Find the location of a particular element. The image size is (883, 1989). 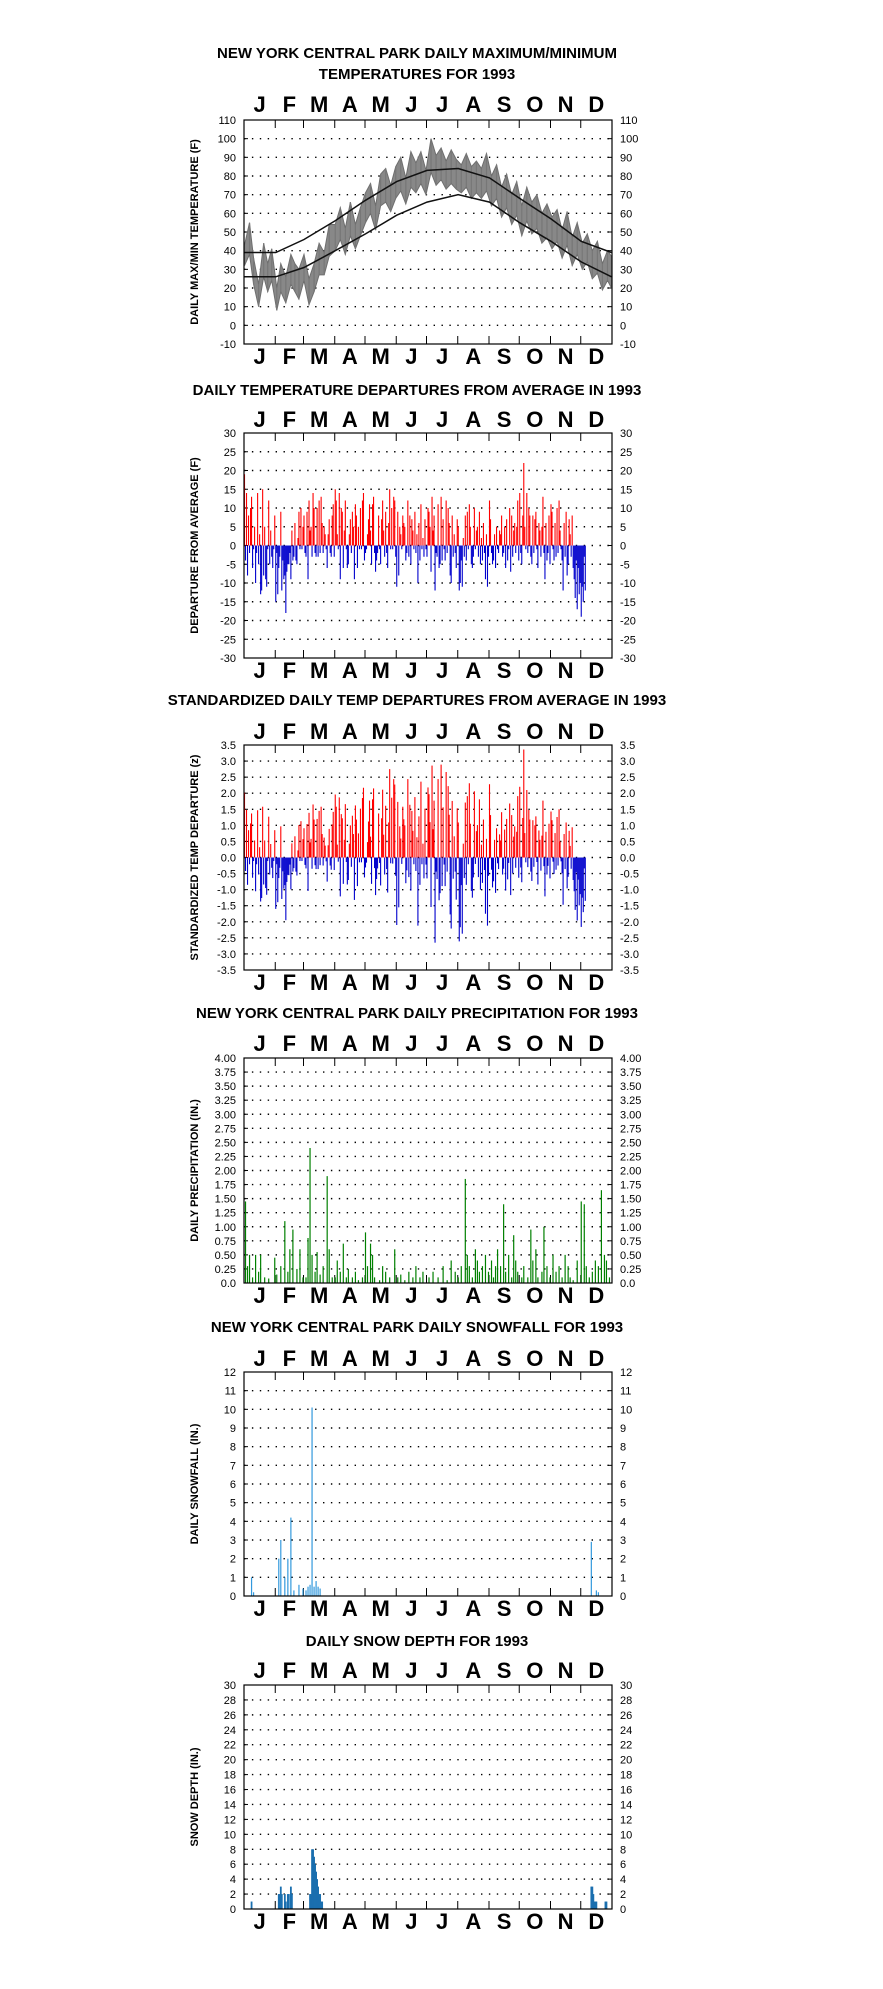

y-tick-label-left: 1.5 is located at coordinates (228, 810).